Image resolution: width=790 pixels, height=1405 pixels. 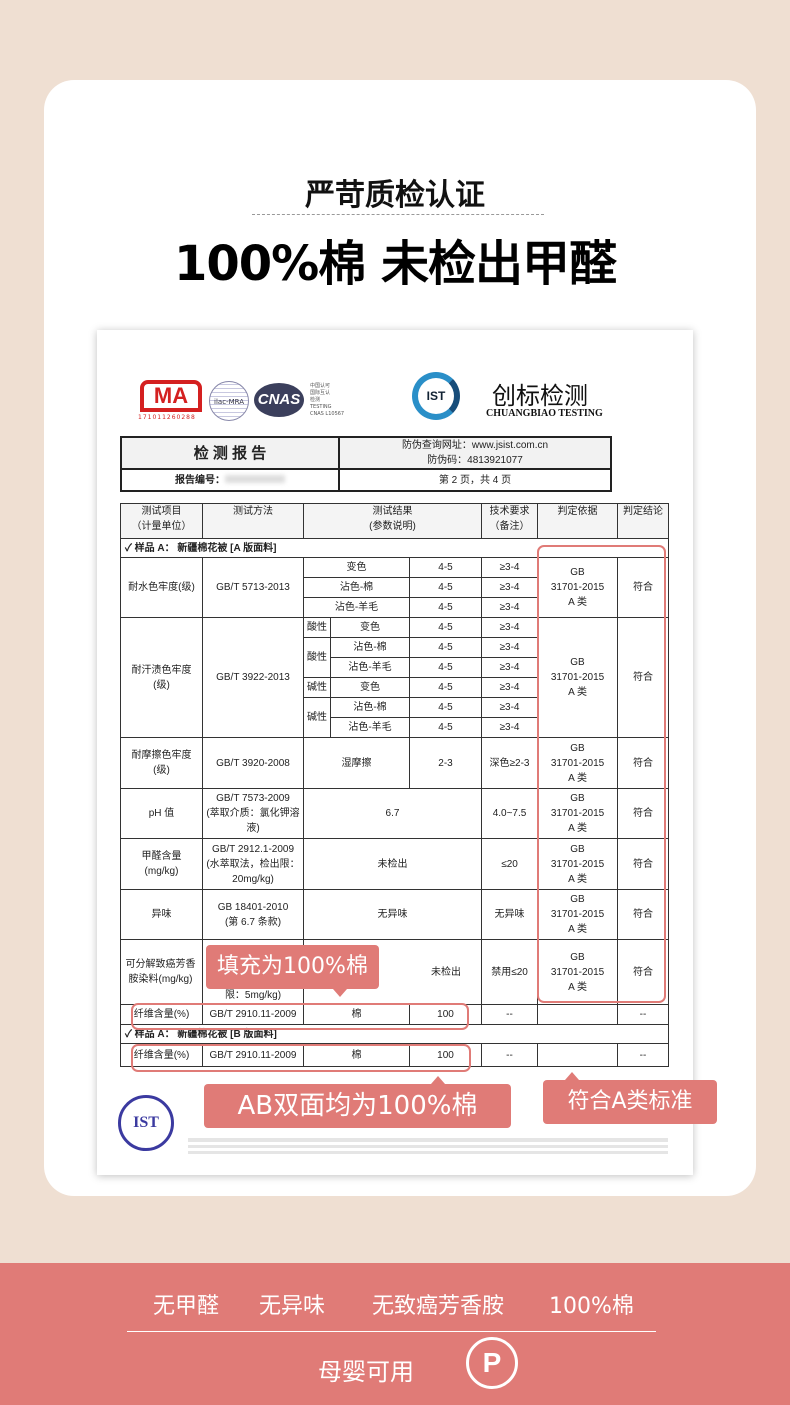 What do you see at coordinates (167, 417) in the screenshot?
I see `cma-number: 171011260288` at bounding box center [167, 417].